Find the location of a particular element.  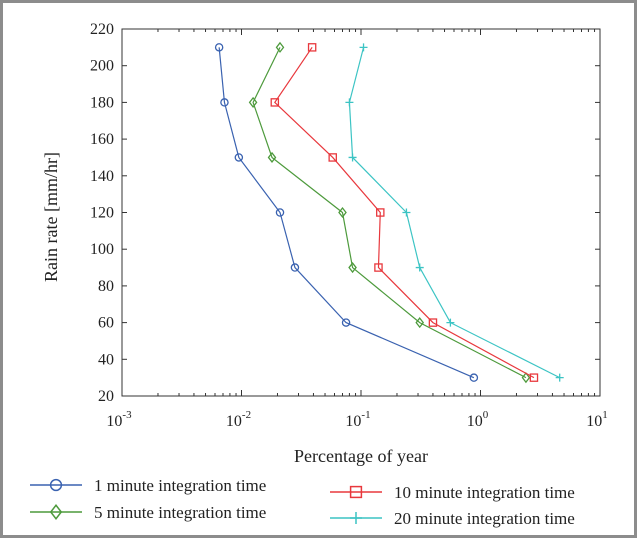

y-axis-title: Rain rate [mm/hr] is located at coordinates (51, 217).